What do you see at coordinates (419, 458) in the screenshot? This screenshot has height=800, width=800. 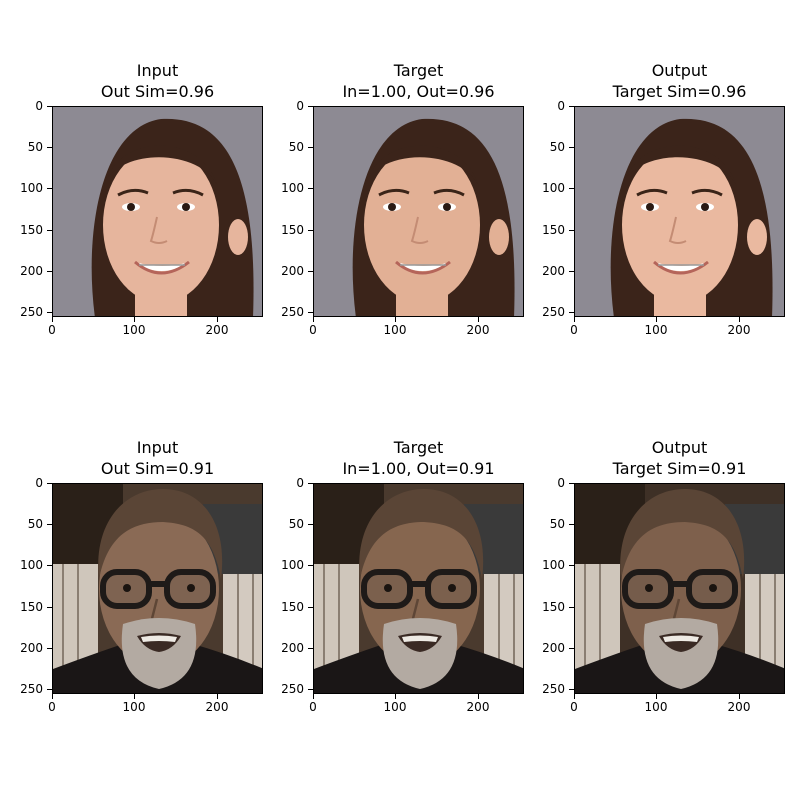 I see `panel-title: Target In=1.00, Out=0.91` at bounding box center [419, 458].